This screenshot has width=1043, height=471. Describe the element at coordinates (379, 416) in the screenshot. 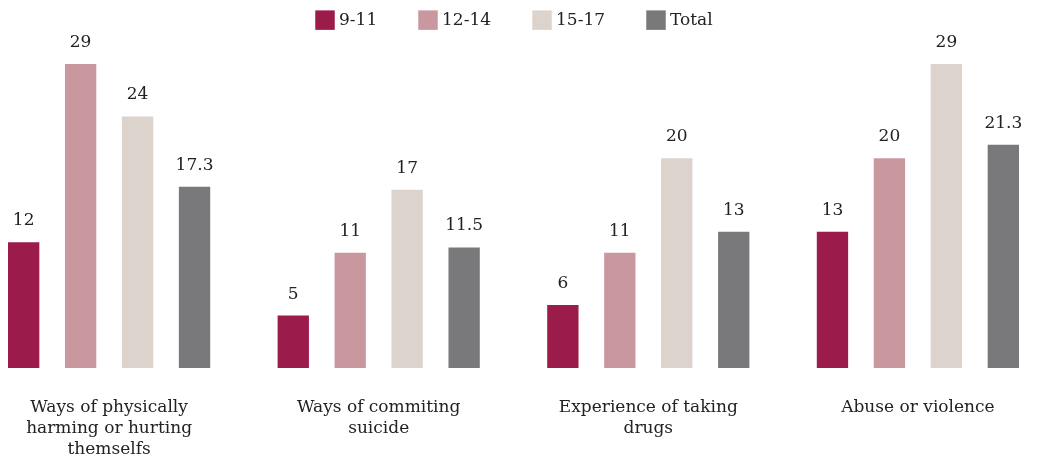

I see `x-tick-label: Ways of commiting suicide` at that location.